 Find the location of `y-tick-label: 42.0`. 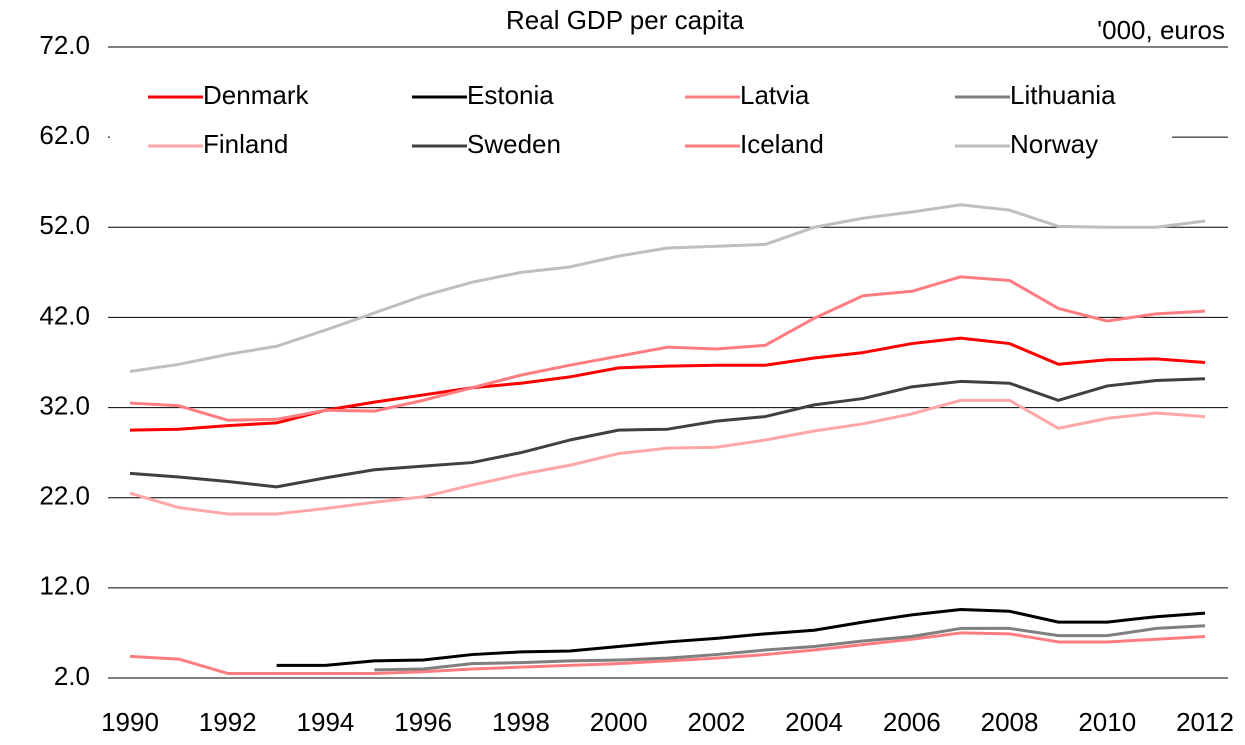

y-tick-label: 42.0 is located at coordinates (64, 315).